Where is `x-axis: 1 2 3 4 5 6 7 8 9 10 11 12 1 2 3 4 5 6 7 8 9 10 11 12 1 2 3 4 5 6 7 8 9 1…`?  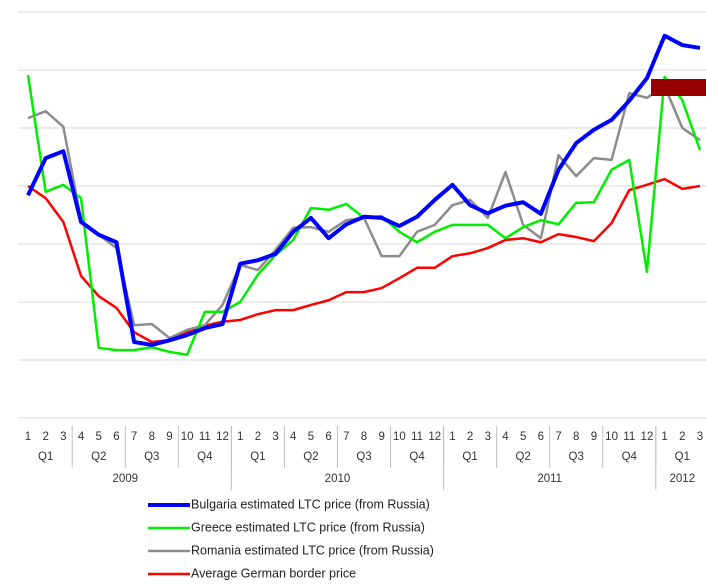 x-axis: 1 2 3 4 5 6 7 8 9 10 11 12 1 2 3 4 5 6 7 8 9 10 11 12 1 2 3 4 5 6 7 8 9 1… is located at coordinates (364, 458).